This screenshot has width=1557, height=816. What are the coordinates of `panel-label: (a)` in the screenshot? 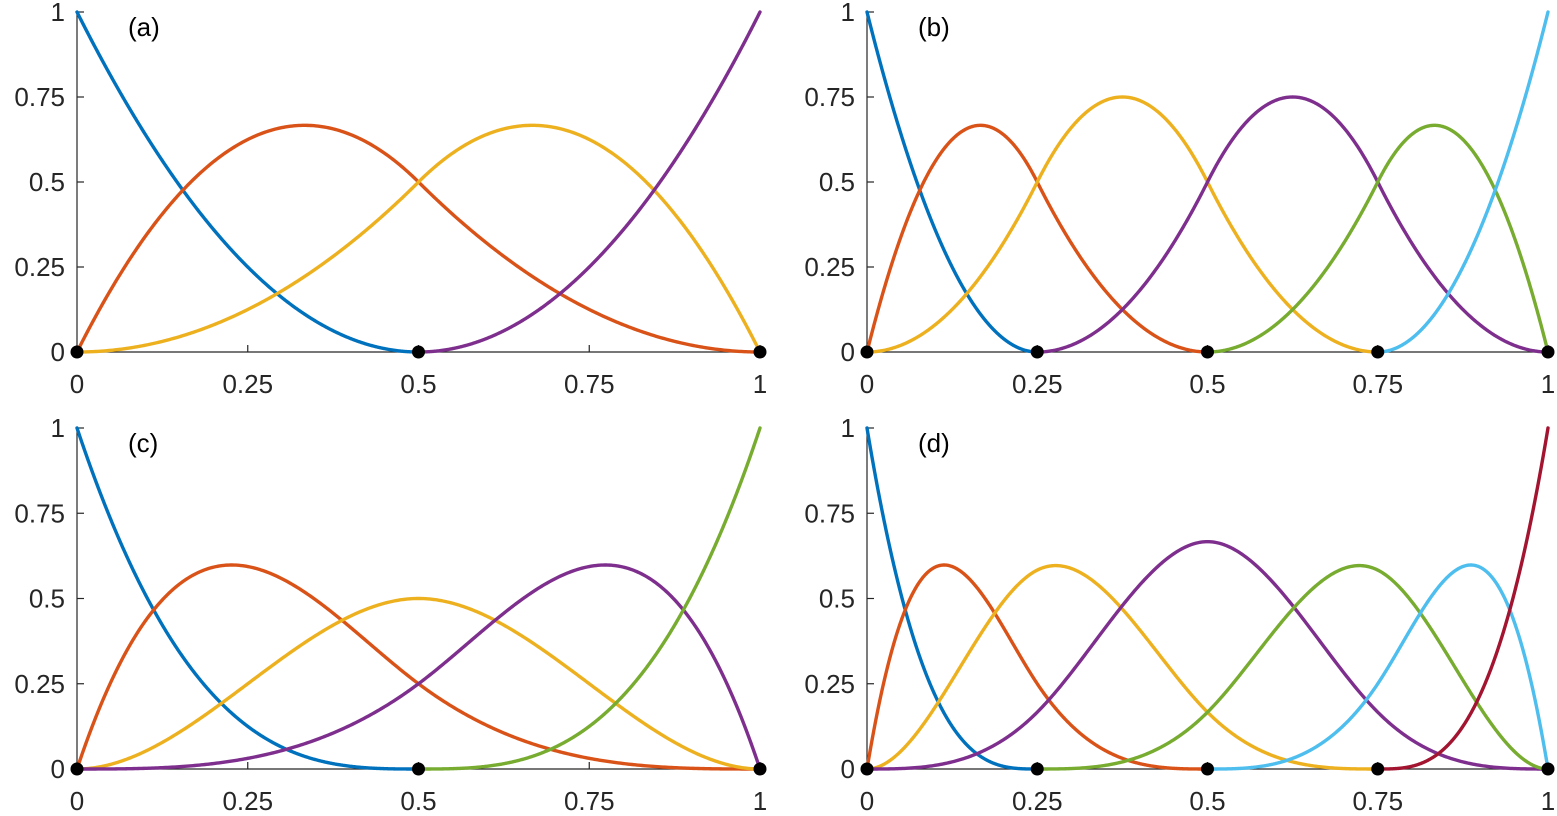 It's located at (144, 27).